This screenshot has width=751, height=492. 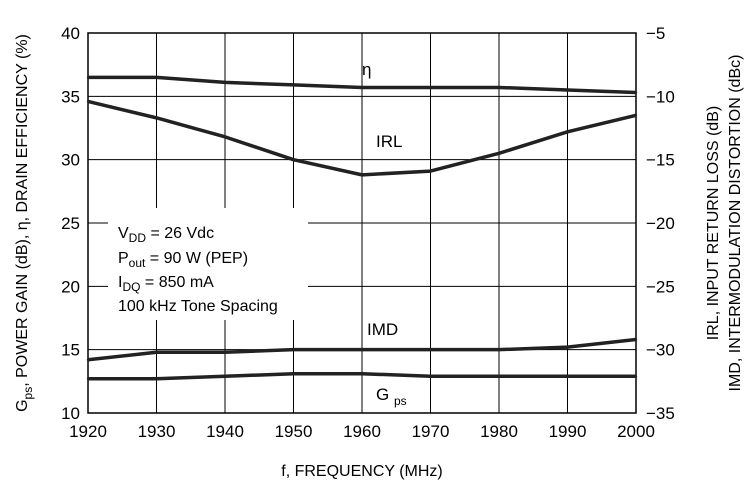 What do you see at coordinates (88, 431) in the screenshot?
I see `x-tick-label: 1920` at bounding box center [88, 431].